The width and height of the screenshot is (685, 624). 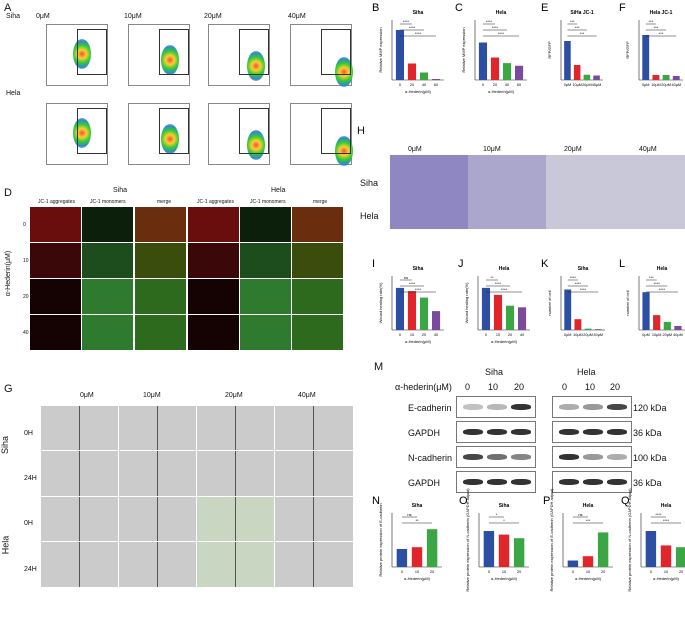 I want to click on panel-d-letter: D, so click(x=8, y=193).